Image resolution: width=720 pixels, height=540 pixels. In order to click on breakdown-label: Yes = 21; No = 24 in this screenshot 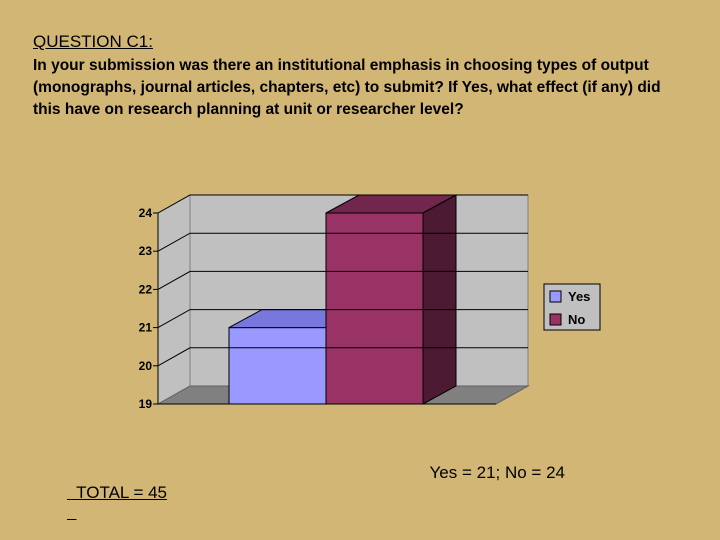, I will do `click(497, 472)`.